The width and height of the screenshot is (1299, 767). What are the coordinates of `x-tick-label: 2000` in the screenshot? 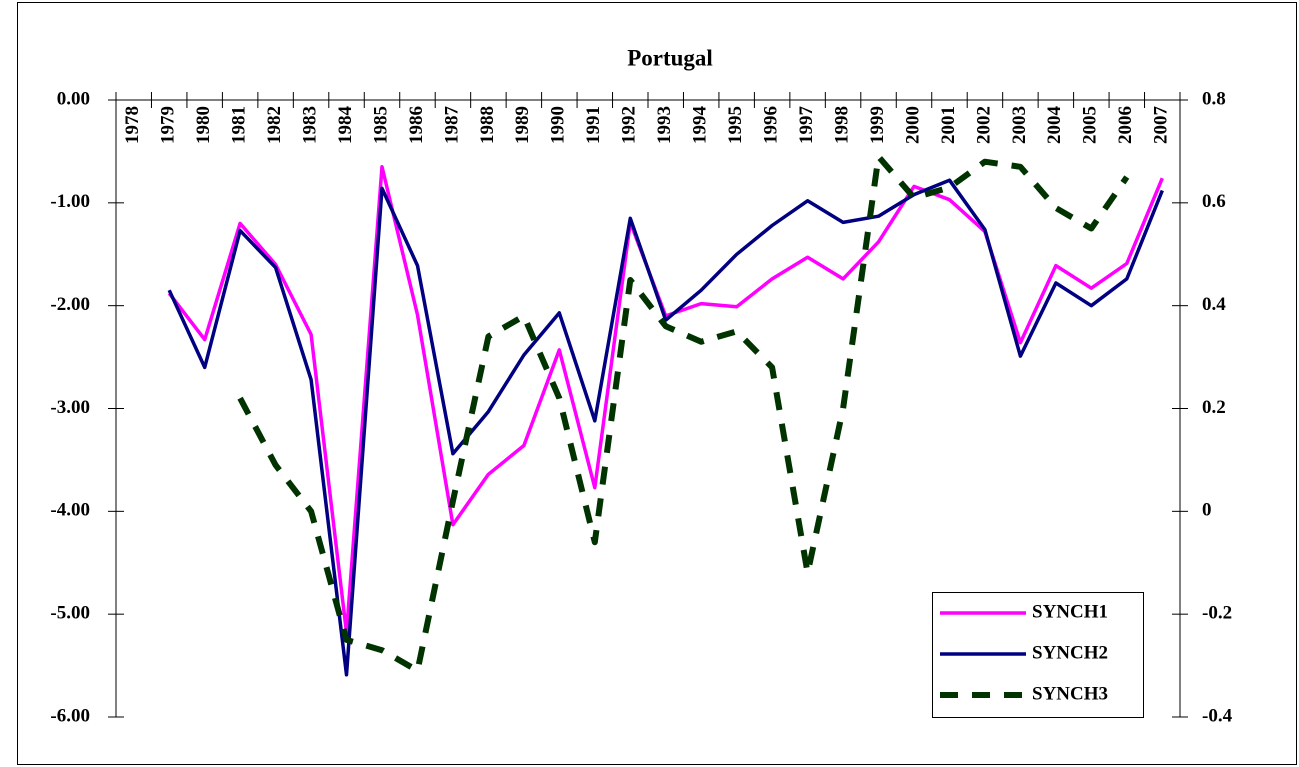 It's located at (912, 125).